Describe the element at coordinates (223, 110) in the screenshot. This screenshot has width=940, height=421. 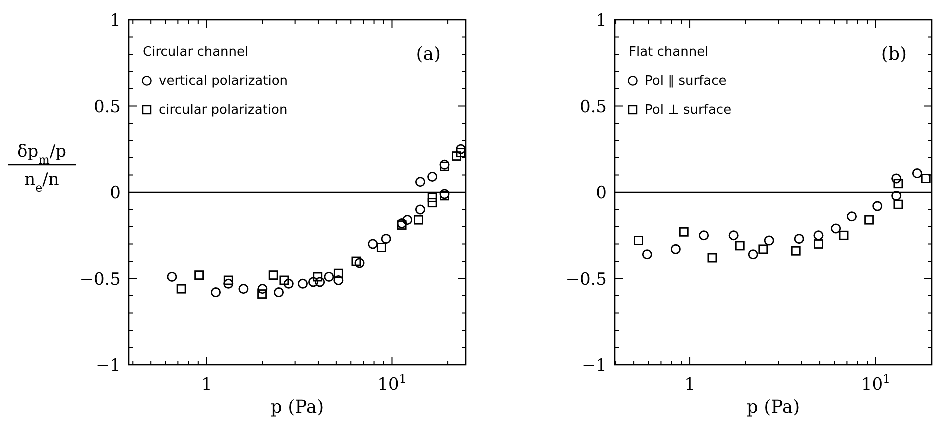
I see `legend-label: circular polarization` at that location.